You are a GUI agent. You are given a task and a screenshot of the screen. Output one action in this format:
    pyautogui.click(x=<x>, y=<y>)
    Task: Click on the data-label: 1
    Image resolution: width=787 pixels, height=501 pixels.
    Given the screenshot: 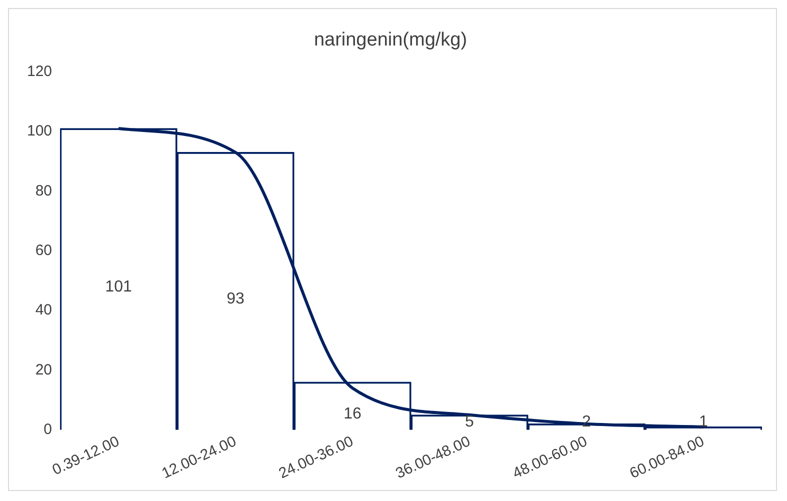 What is the action you would take?
    pyautogui.click(x=703, y=421)
    